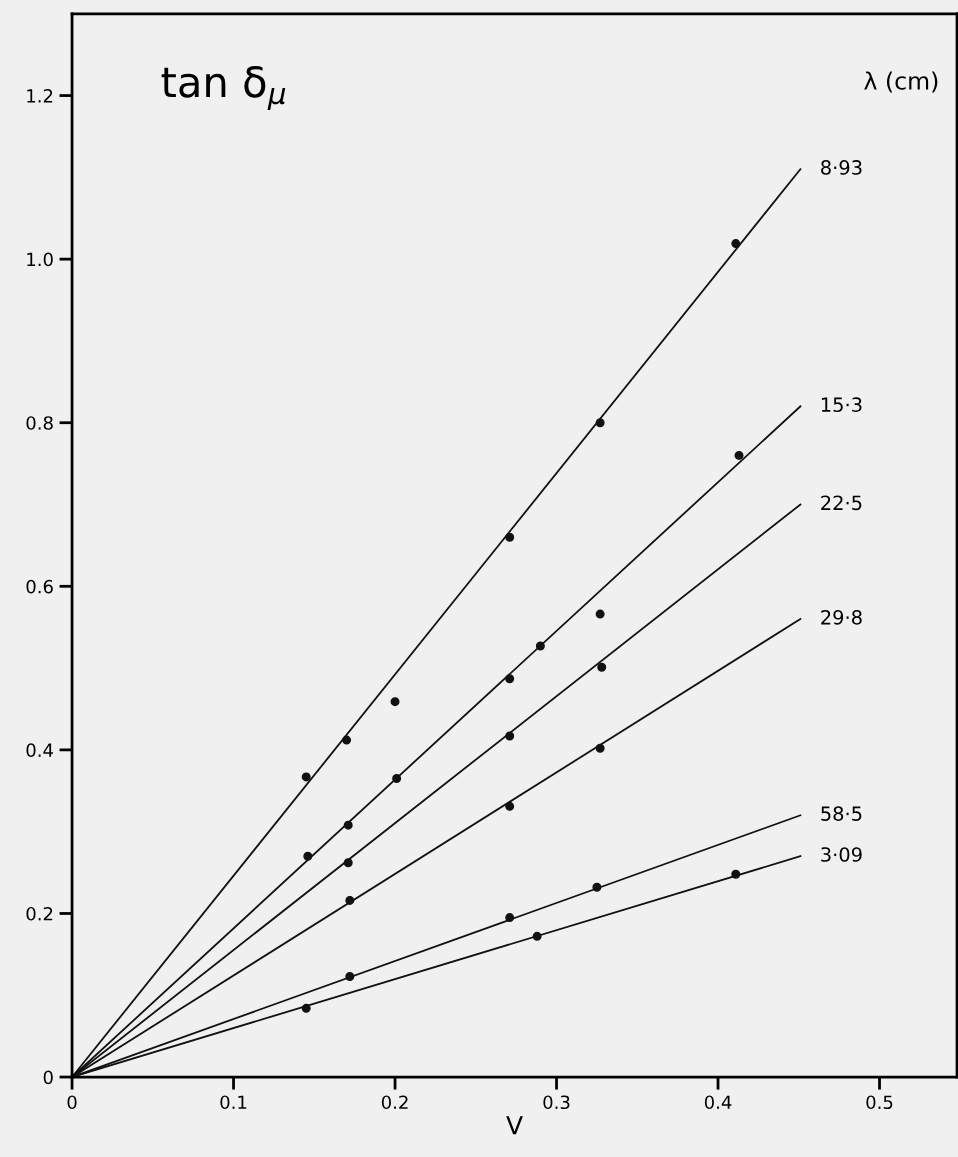 The height and width of the screenshot is (1157, 958). Describe the element at coordinates (39, 913) in the screenshot. I see `y-tick-label: 0.2` at that location.